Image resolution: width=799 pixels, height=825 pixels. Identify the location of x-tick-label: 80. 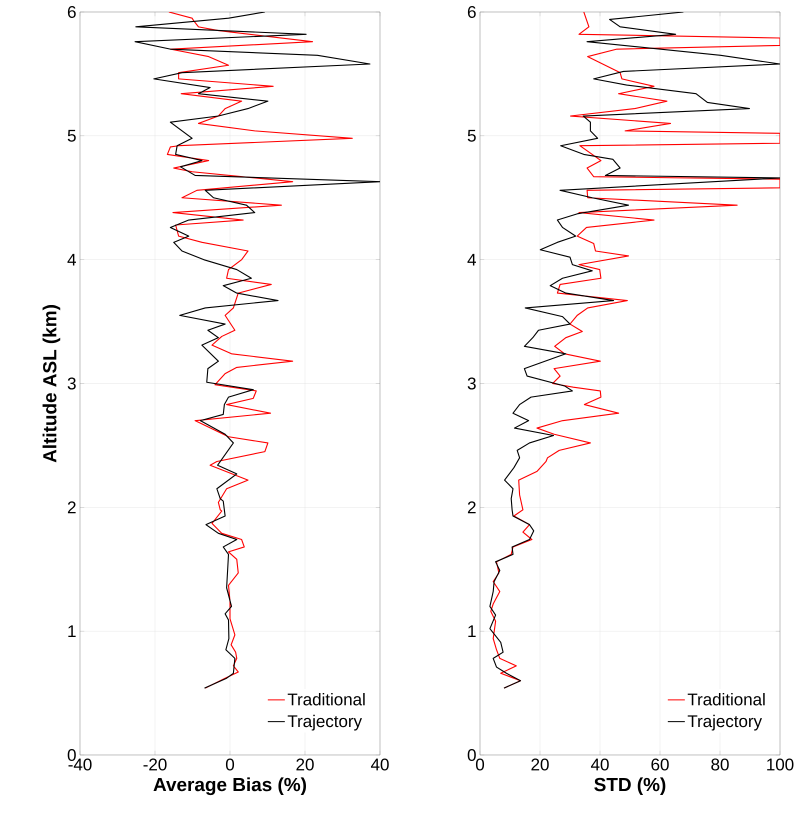
(720, 764).